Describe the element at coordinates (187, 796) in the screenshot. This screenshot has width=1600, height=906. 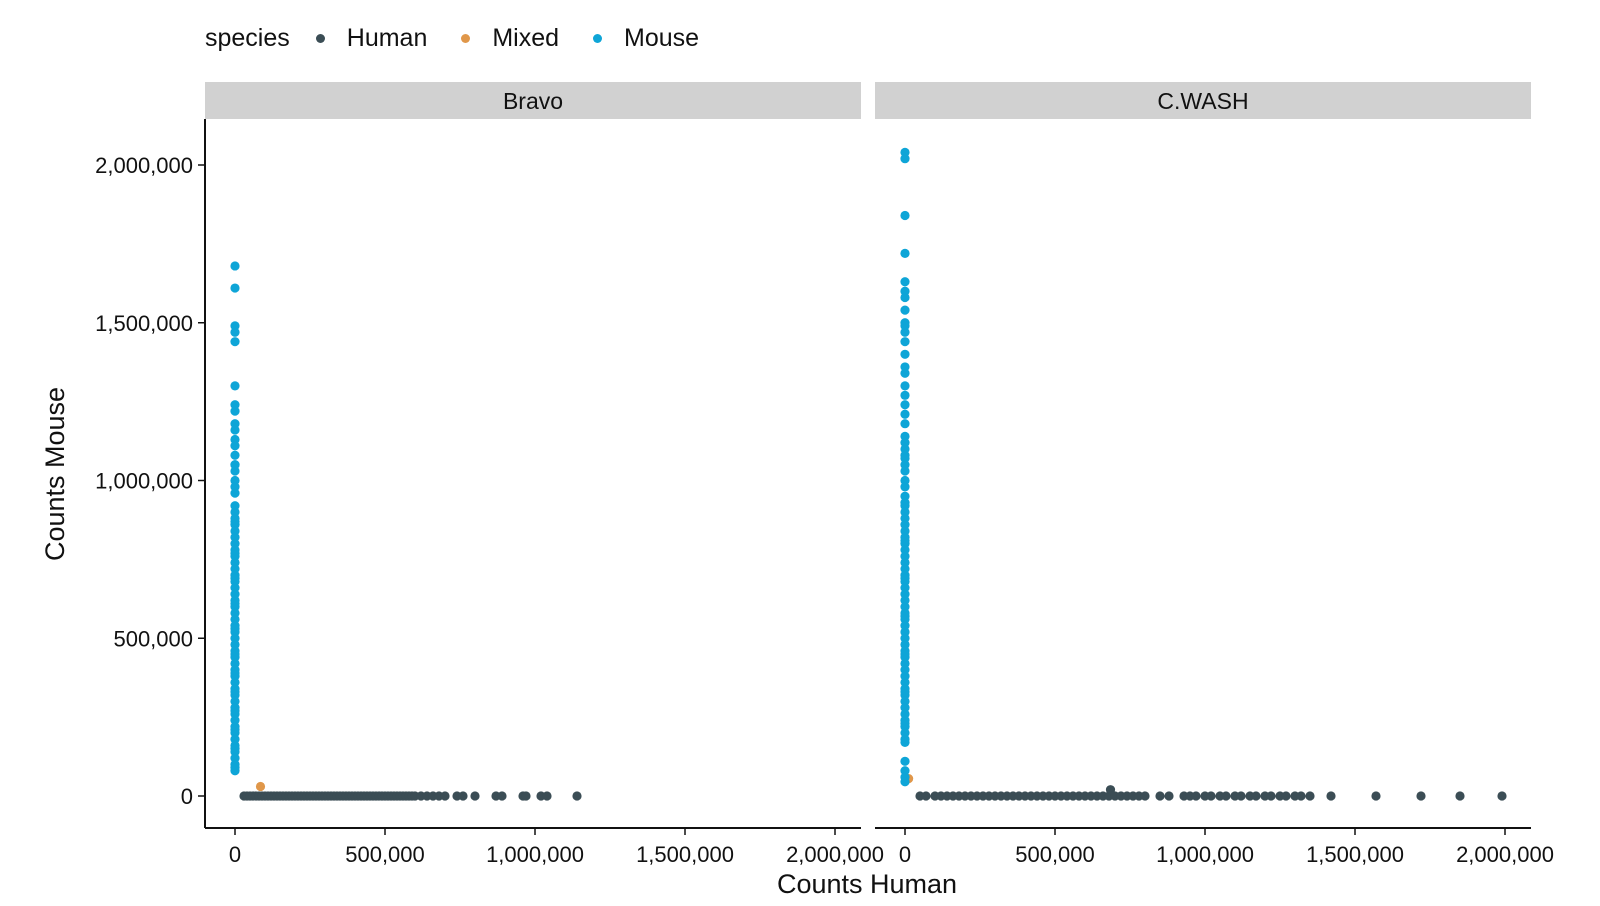
I see `y-tick-label: 0` at that location.